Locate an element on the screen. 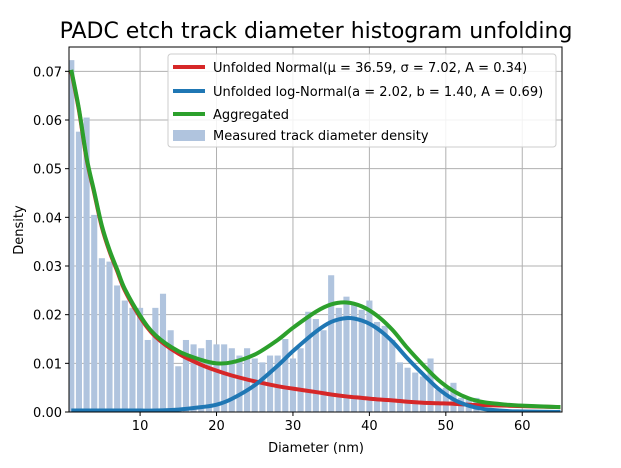 The height and width of the screenshot is (468, 621). x-axis-label: Diameter (nm) is located at coordinates (316, 448).